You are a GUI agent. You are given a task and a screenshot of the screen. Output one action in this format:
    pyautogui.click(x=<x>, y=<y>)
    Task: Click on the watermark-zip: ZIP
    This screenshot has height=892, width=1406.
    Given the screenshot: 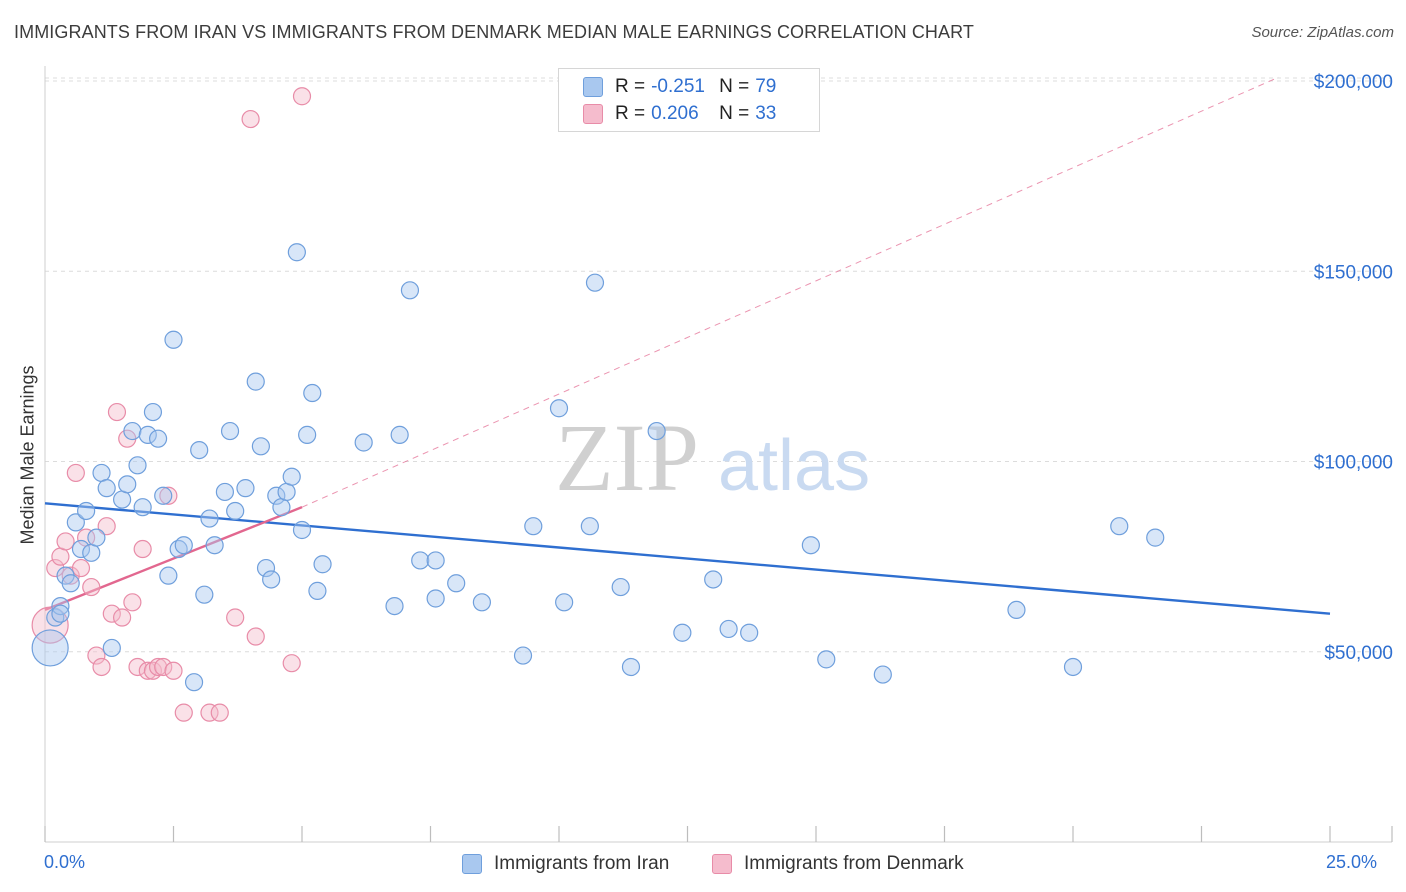 What is the action you would take?
    pyautogui.click(x=627, y=457)
    